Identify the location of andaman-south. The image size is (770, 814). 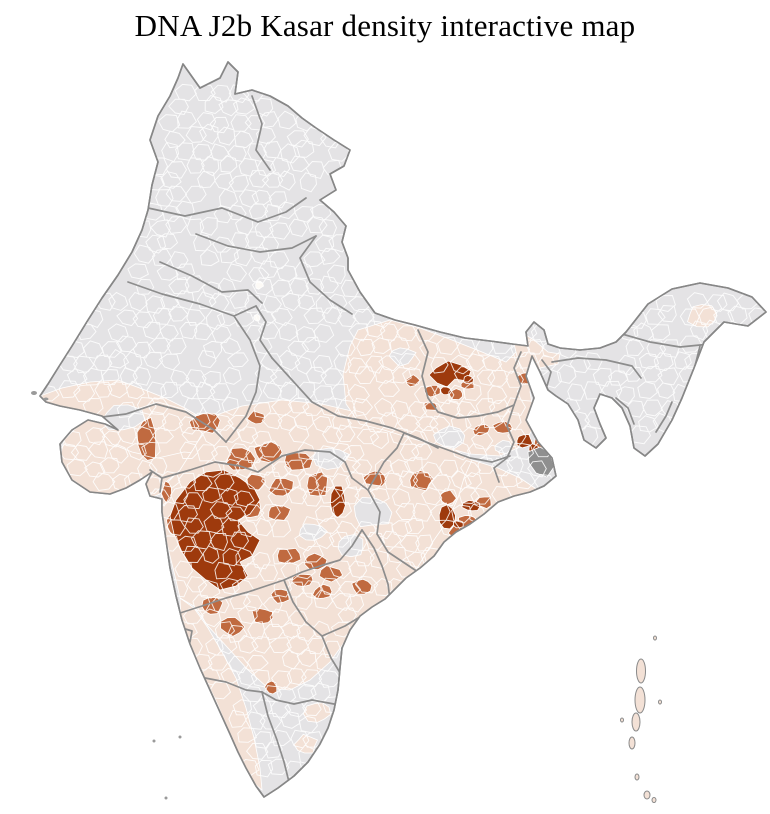
(636, 722).